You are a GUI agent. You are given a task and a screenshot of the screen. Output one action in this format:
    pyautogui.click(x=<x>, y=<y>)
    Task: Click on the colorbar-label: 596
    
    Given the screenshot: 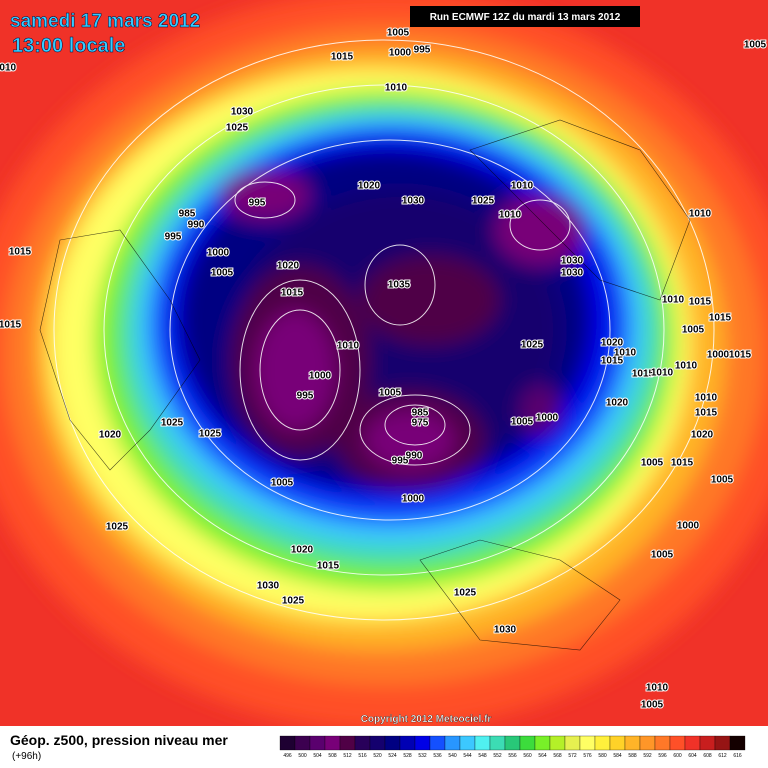 What is the action you would take?
    pyautogui.click(x=662, y=756)
    